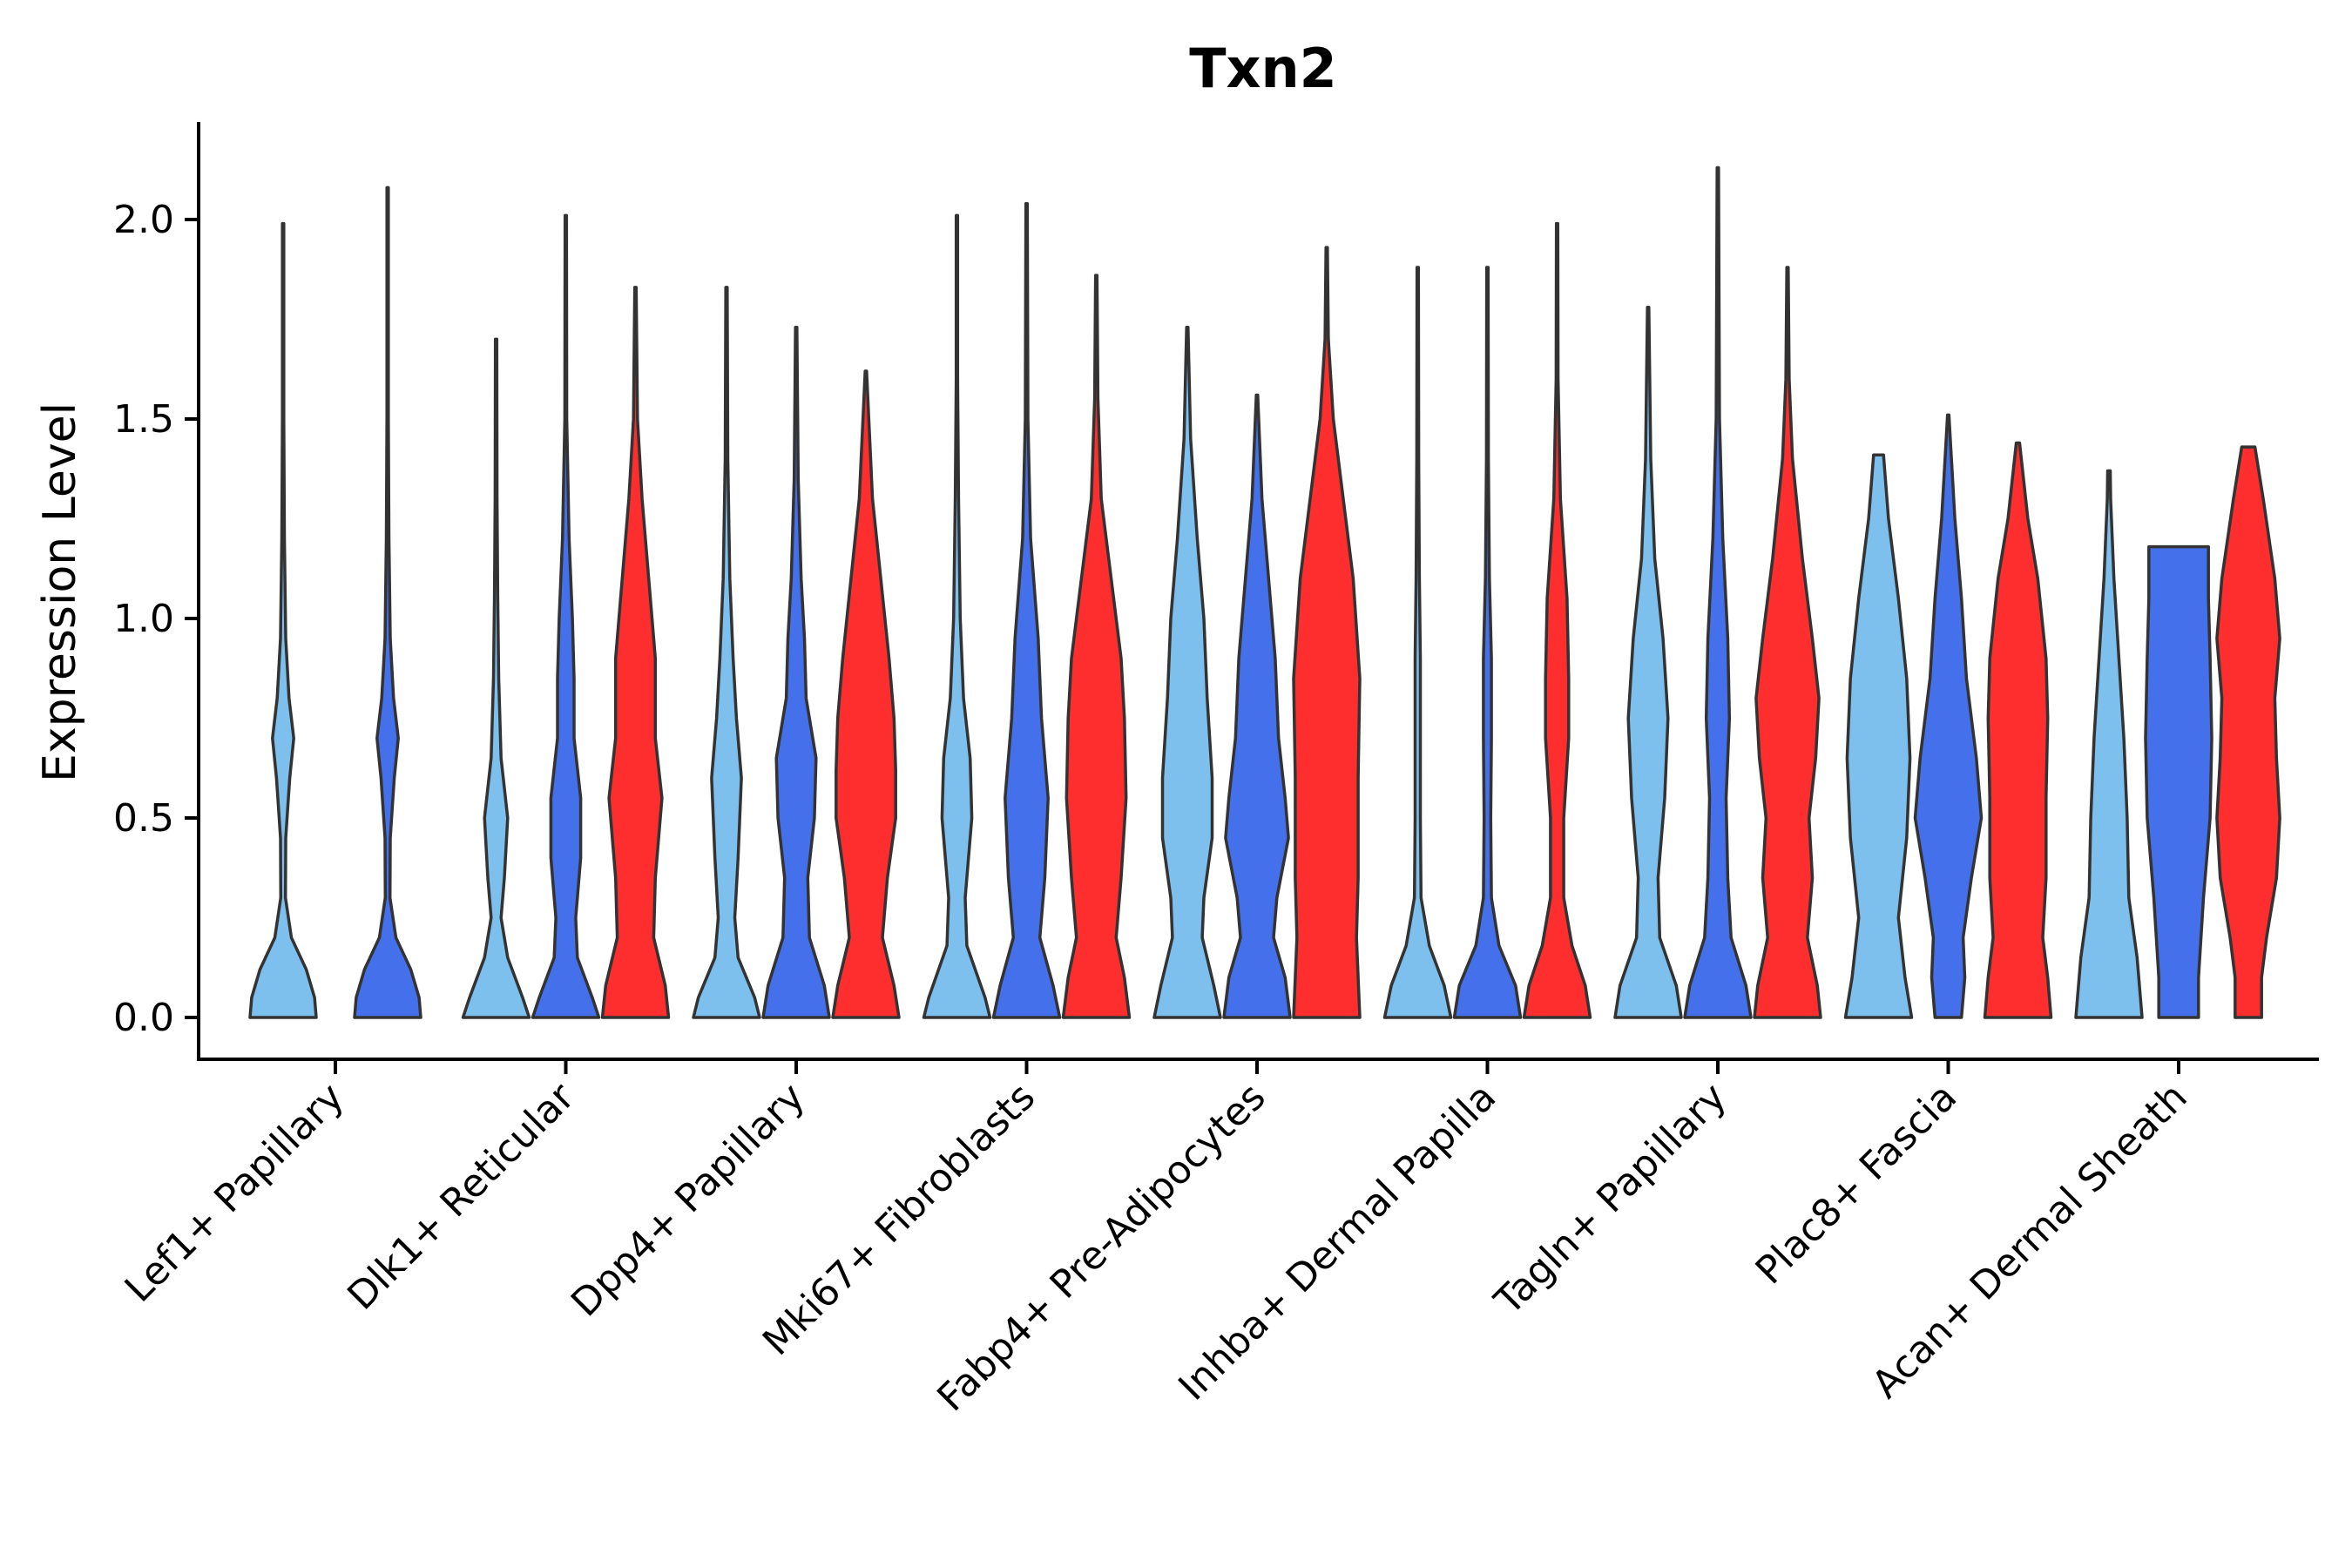 This screenshot has height=1568, width=2352. I want to click on y-tick-label-1: 0.5, so click(143, 818).